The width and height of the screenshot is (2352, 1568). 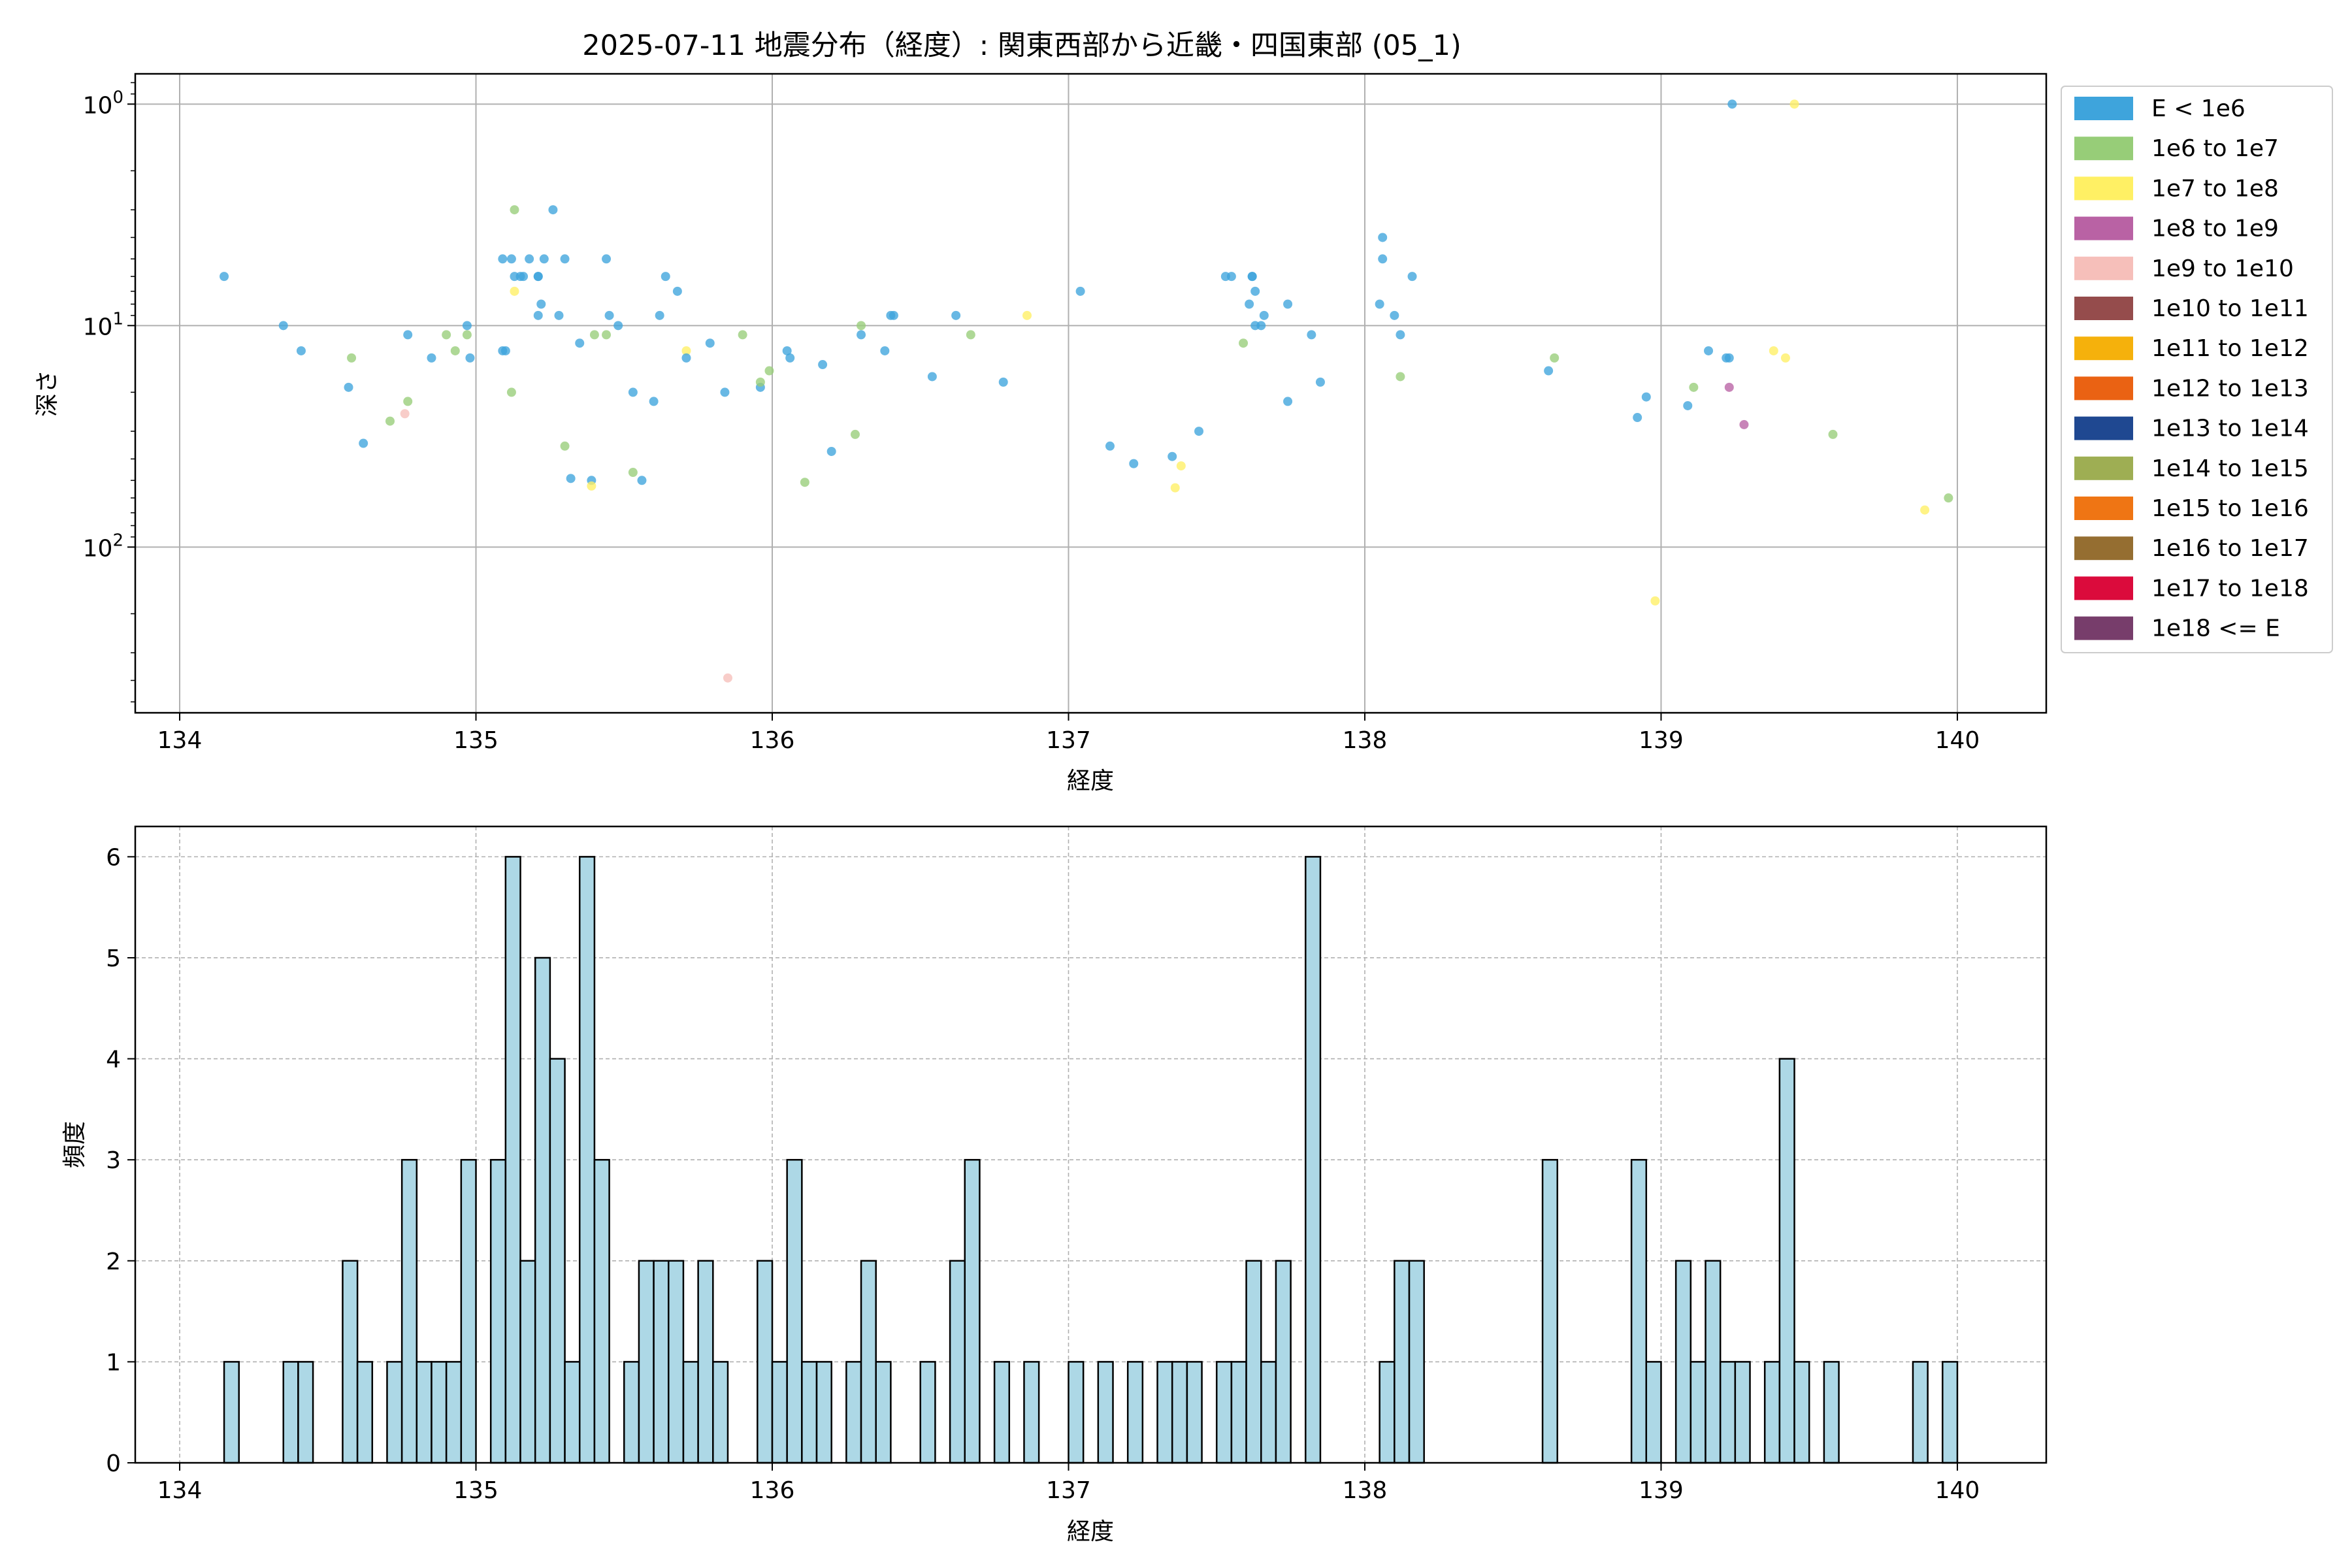 I want to click on legend-label: 1e6 to 1e7, so click(x=2215, y=148).